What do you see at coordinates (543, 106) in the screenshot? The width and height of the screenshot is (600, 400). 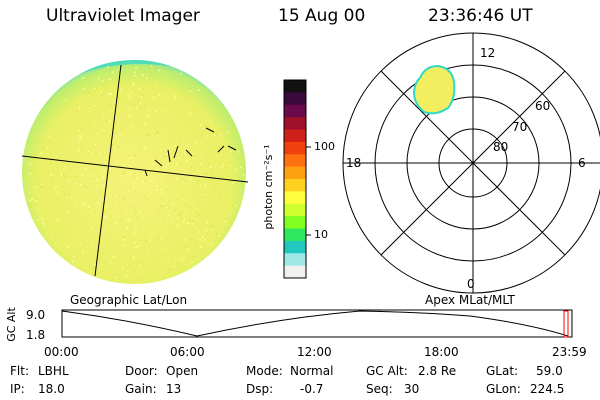 I see `lat-label-60: 60` at bounding box center [543, 106].